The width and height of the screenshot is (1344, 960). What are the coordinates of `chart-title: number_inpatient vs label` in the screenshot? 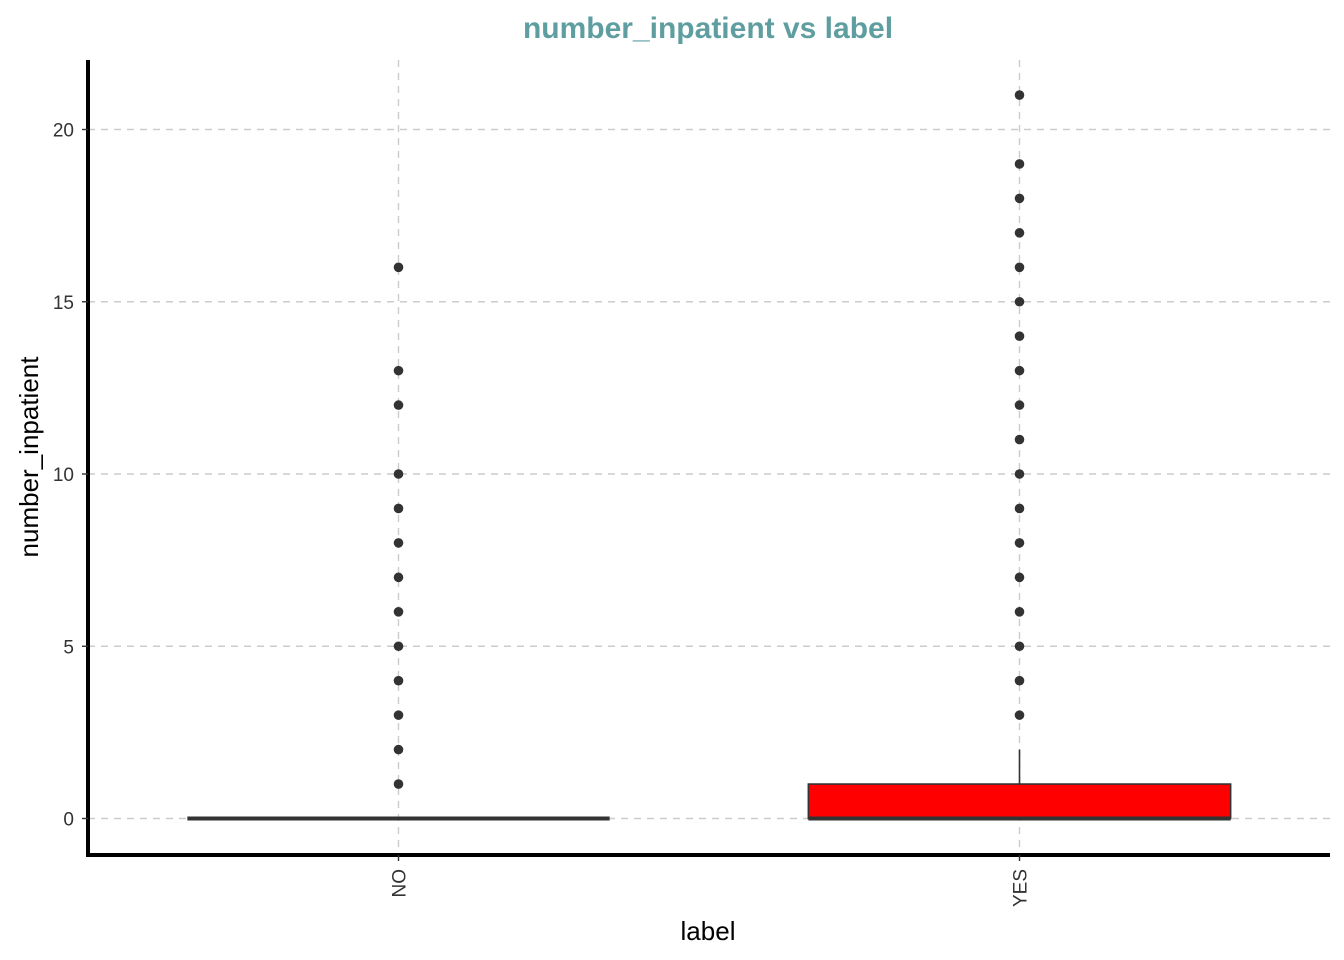 It's located at (708, 28).